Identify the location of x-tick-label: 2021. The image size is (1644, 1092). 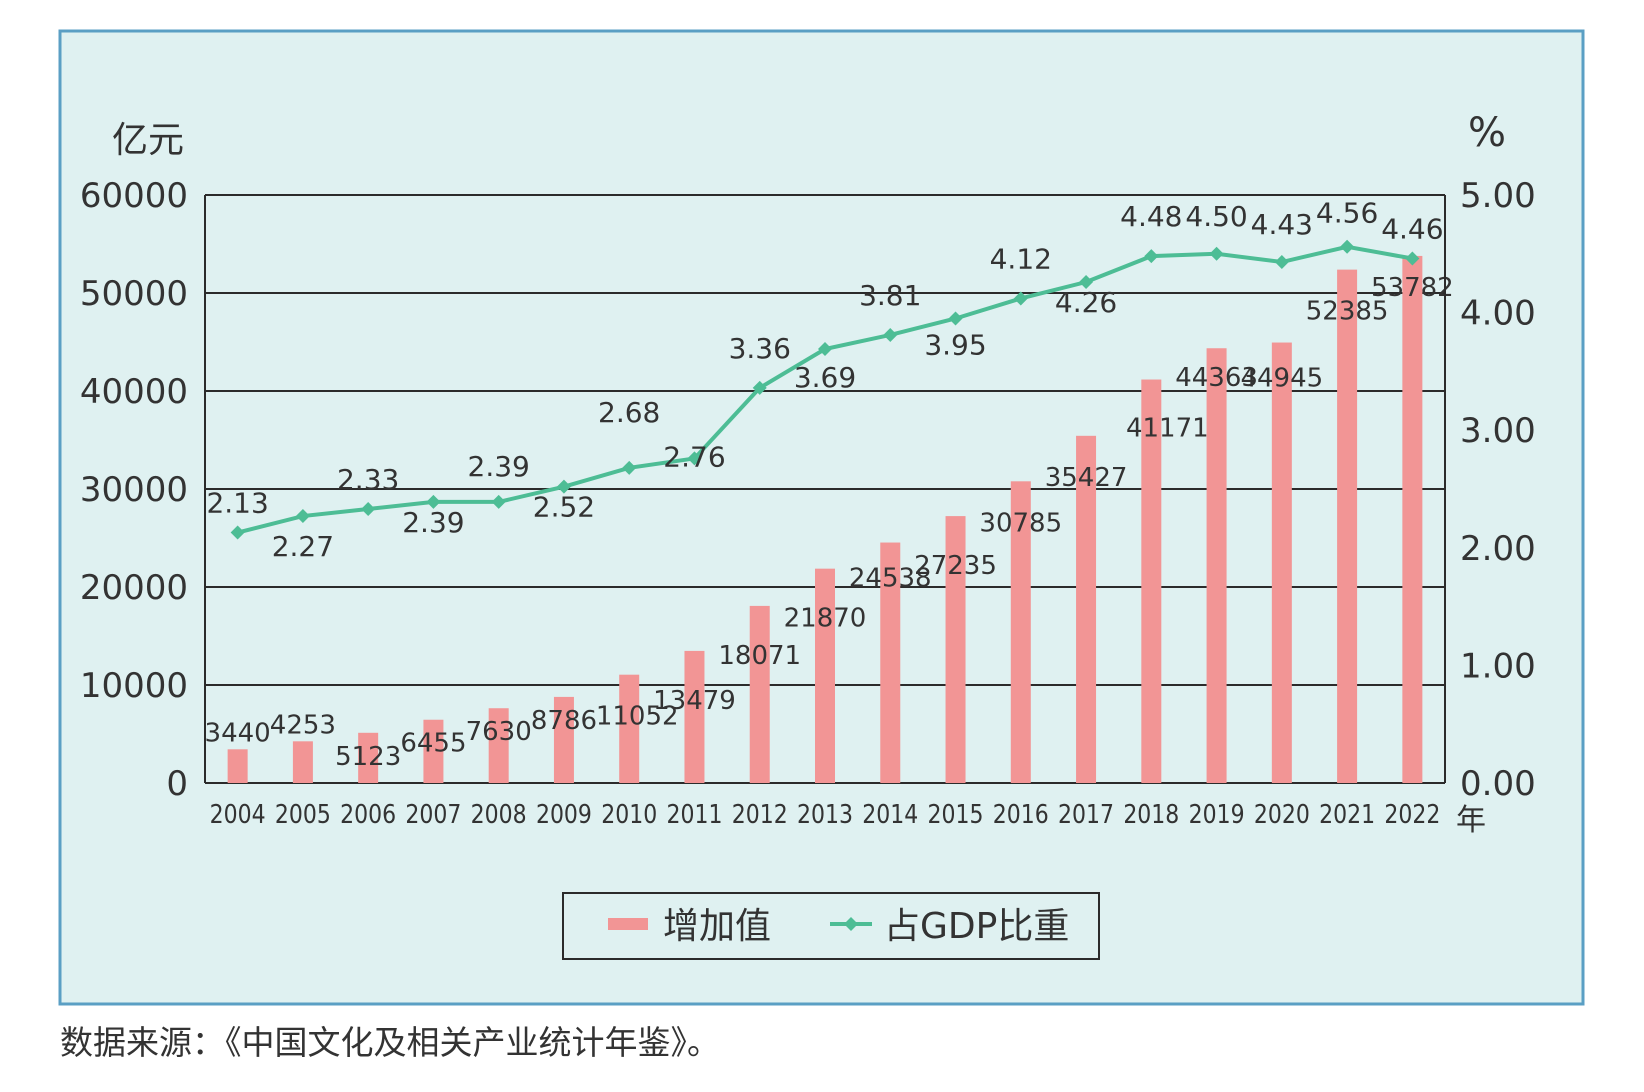
(1347, 815).